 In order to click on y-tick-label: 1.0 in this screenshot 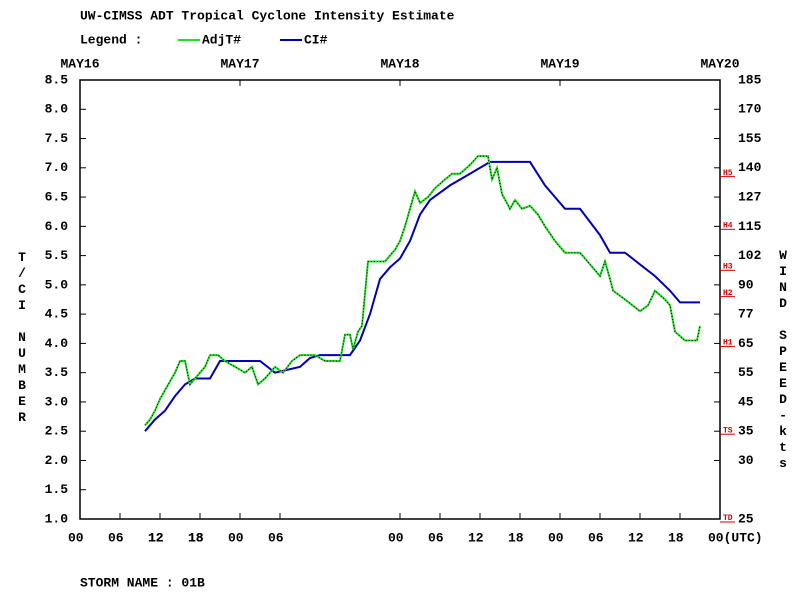, I will do `click(57, 518)`.